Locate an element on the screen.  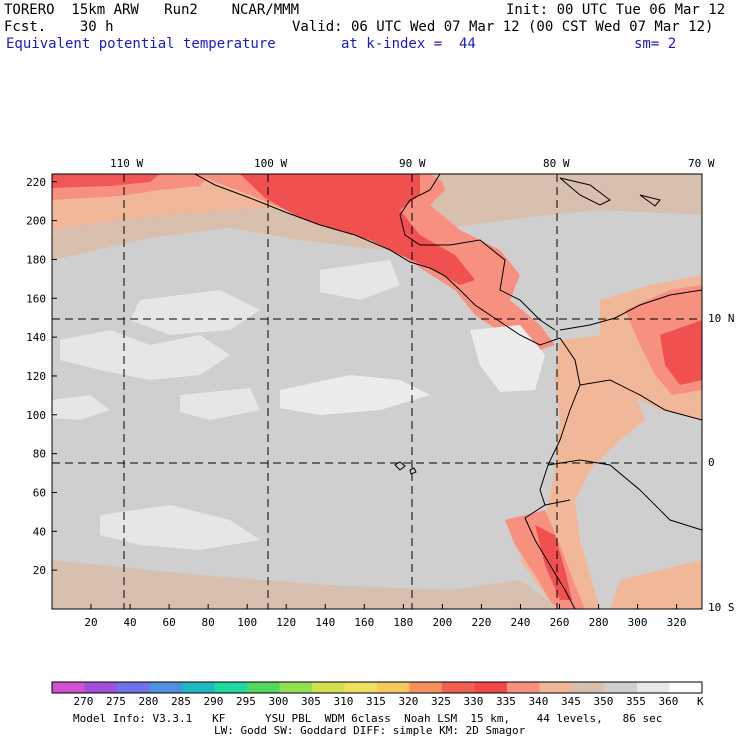
theta-e-colombia-max is located at coordinates (681, 352).